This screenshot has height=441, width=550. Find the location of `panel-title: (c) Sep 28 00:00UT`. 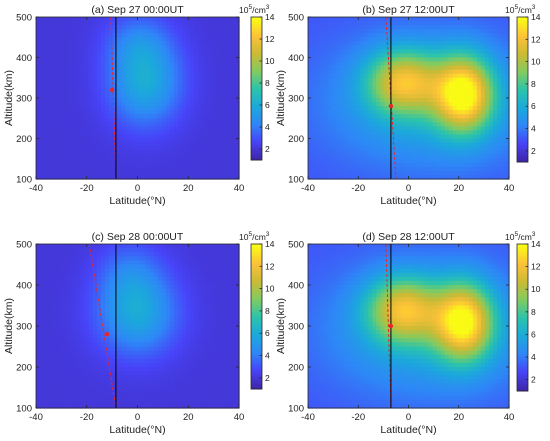

panel-title: (c) Sep 28 00:00UT is located at coordinates (138, 237).